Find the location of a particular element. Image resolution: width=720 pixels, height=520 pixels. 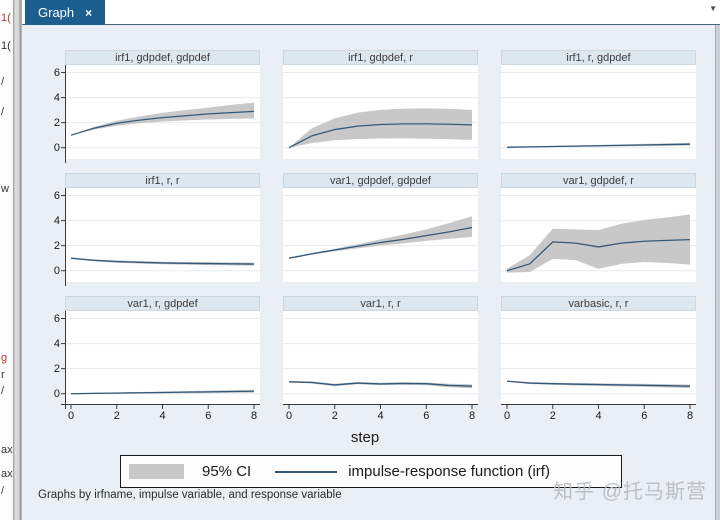

irf-panel: var1, r, gdpdef 0 2 4 6 0 2 4 6 8 is located at coordinates (157, 359).